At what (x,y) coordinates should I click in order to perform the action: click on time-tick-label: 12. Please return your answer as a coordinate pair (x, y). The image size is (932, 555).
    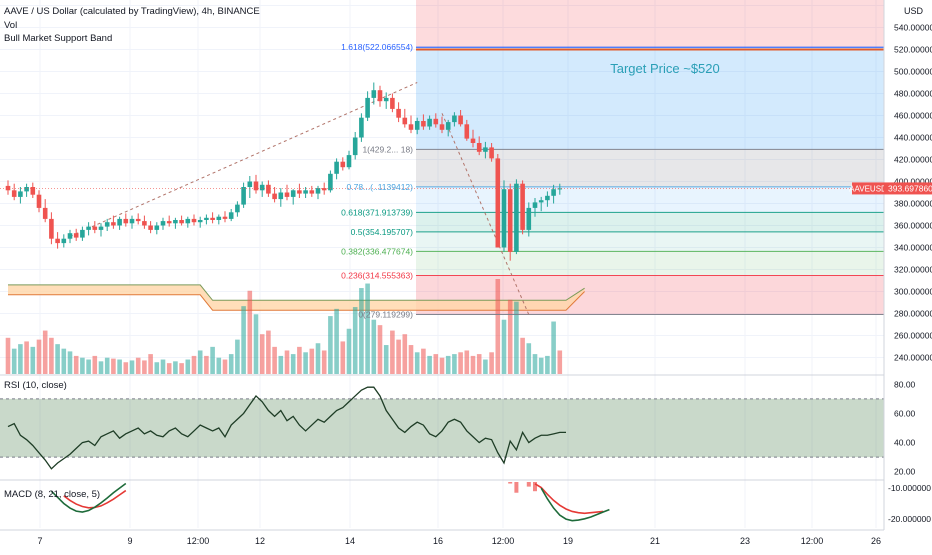
    Looking at the image, I should click on (260, 541).